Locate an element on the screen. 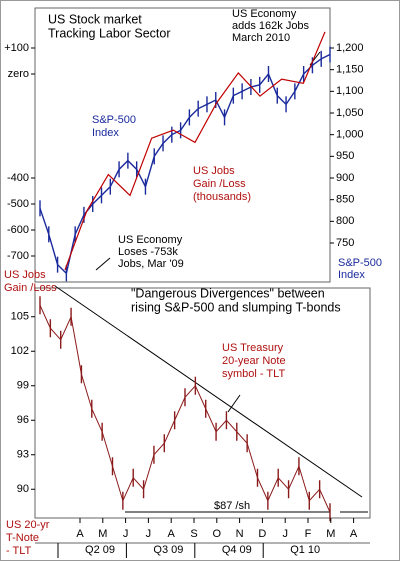 The image size is (400, 561). y-tick-label: +100 is located at coordinates (16, 48).